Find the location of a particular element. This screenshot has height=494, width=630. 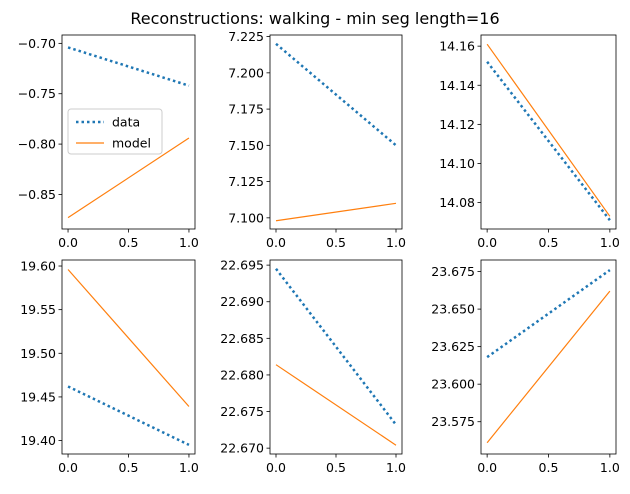

y-tick-label: 7.125 is located at coordinates (246, 181).